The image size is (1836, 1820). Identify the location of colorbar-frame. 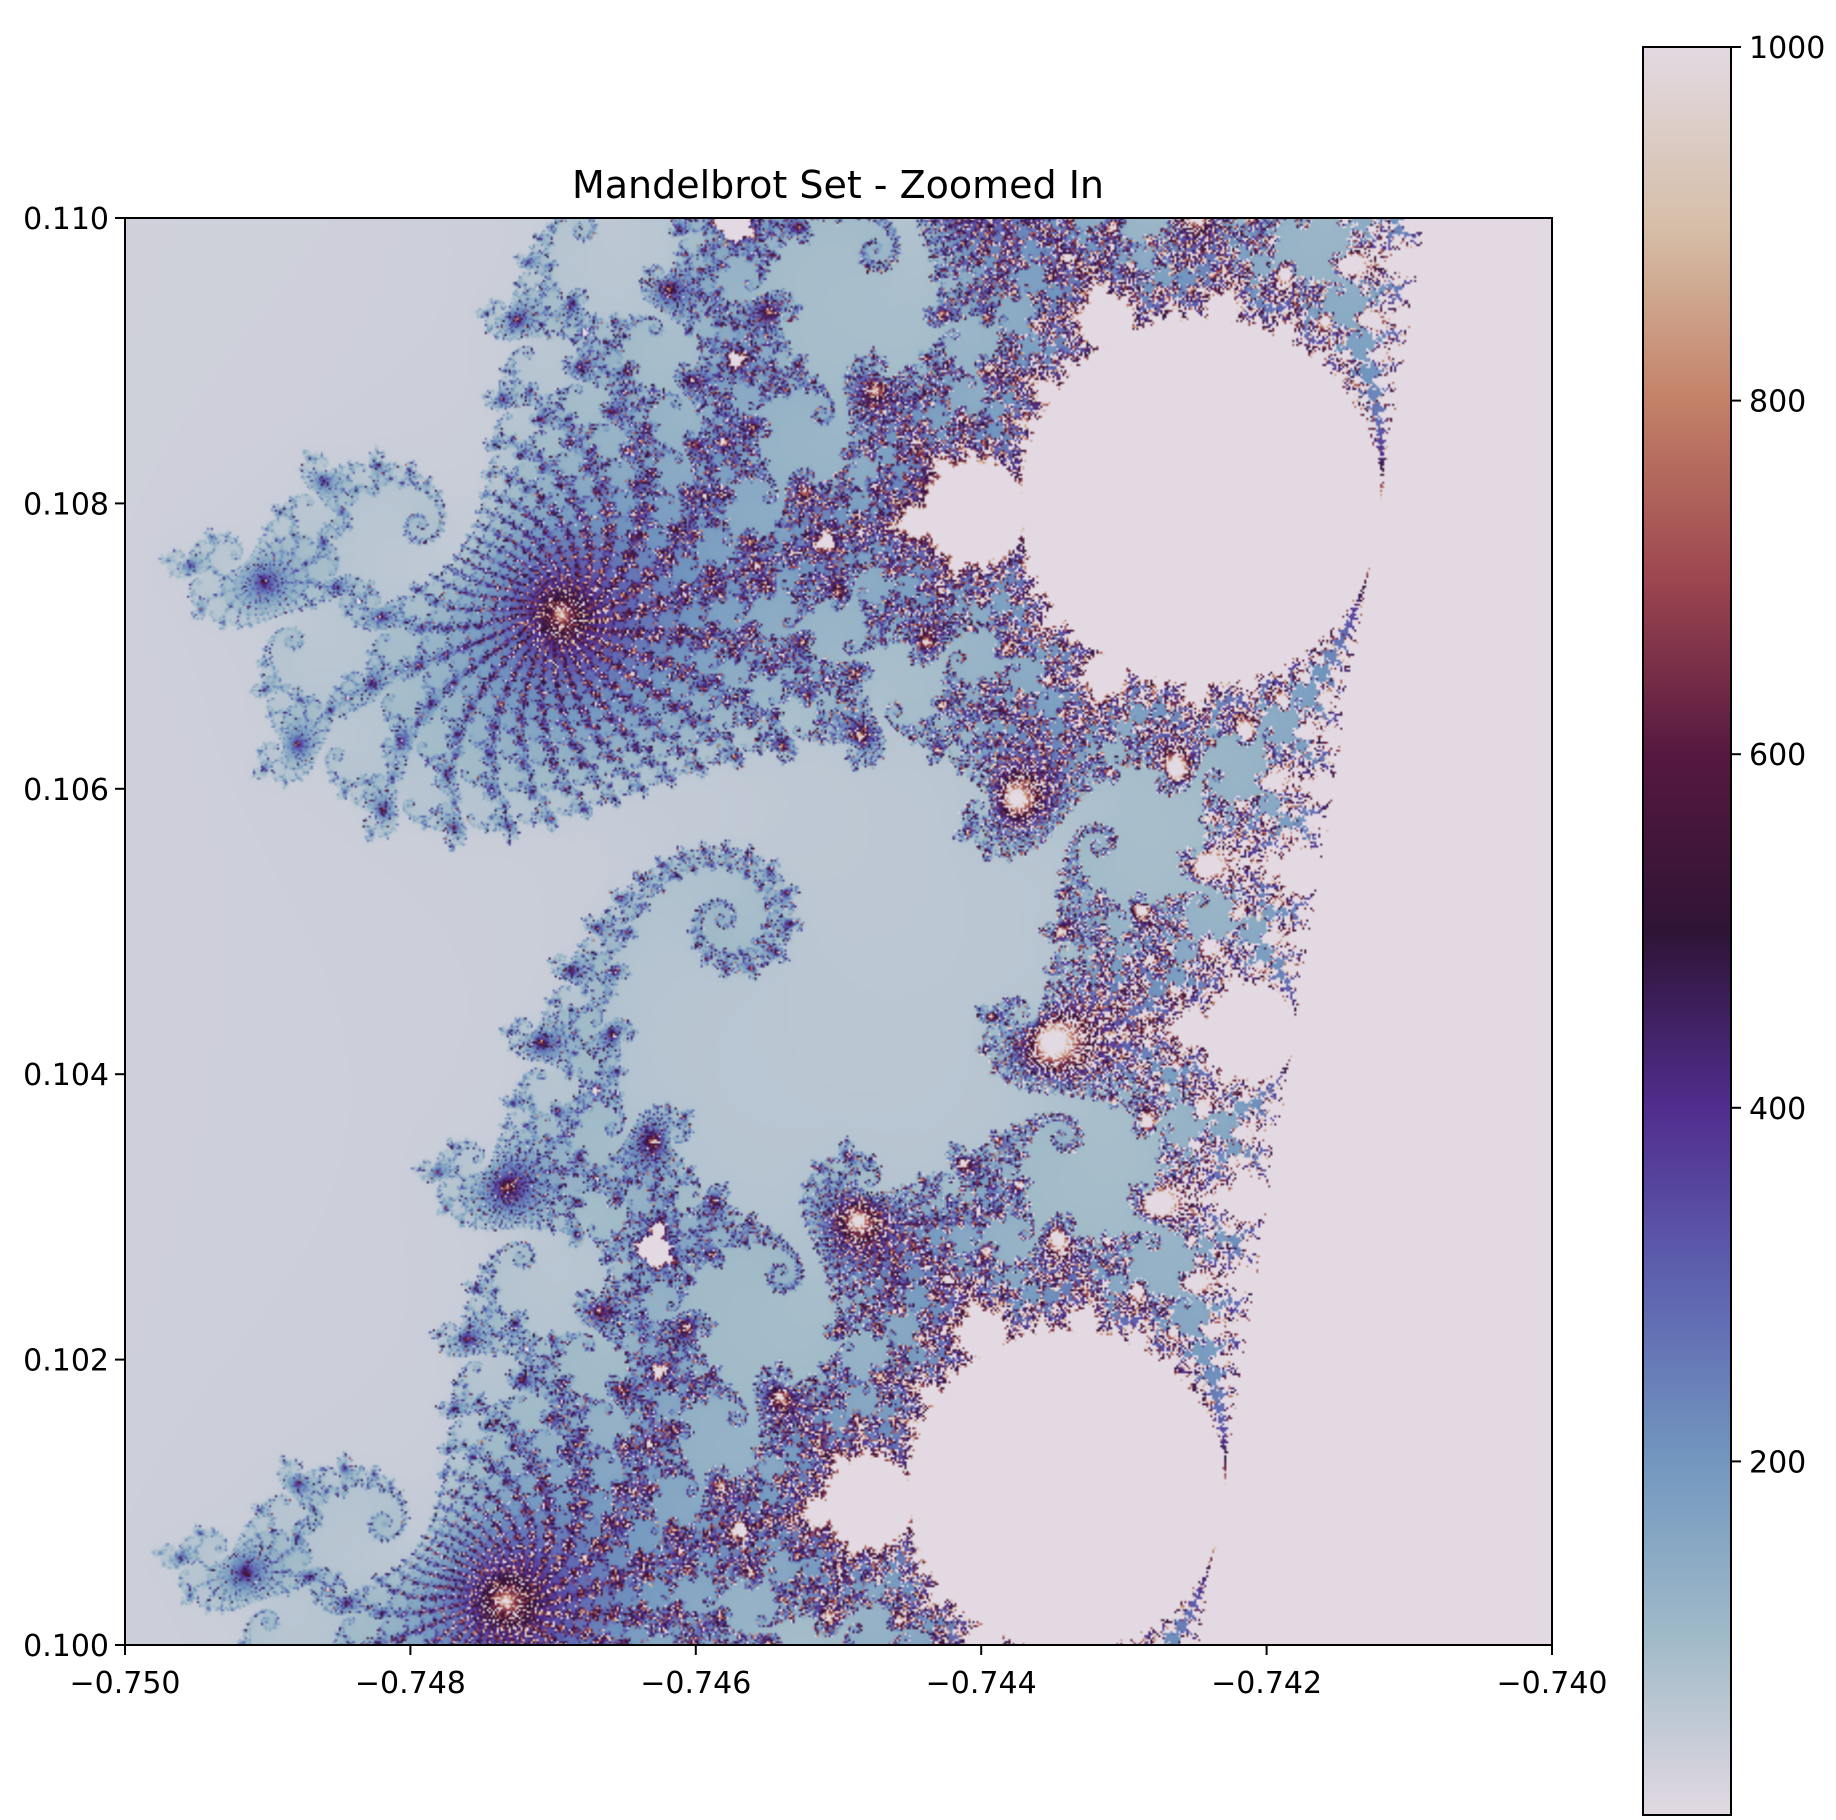
(1687, 931).